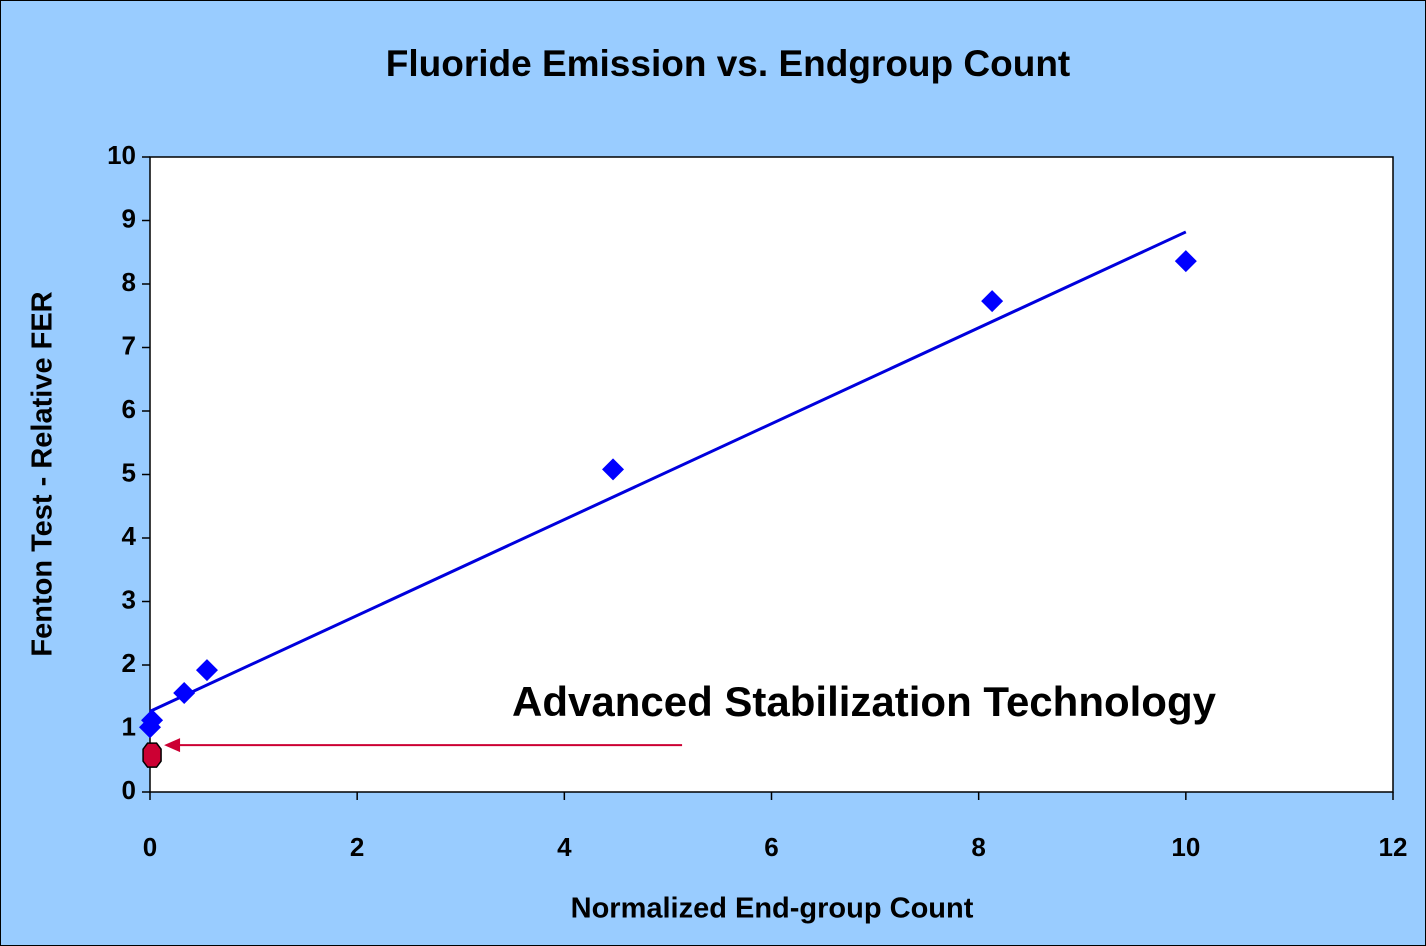 Image resolution: width=1426 pixels, height=946 pixels. I want to click on chart-title: Fluoride Emission vs. Endgroup Count, so click(728, 63).